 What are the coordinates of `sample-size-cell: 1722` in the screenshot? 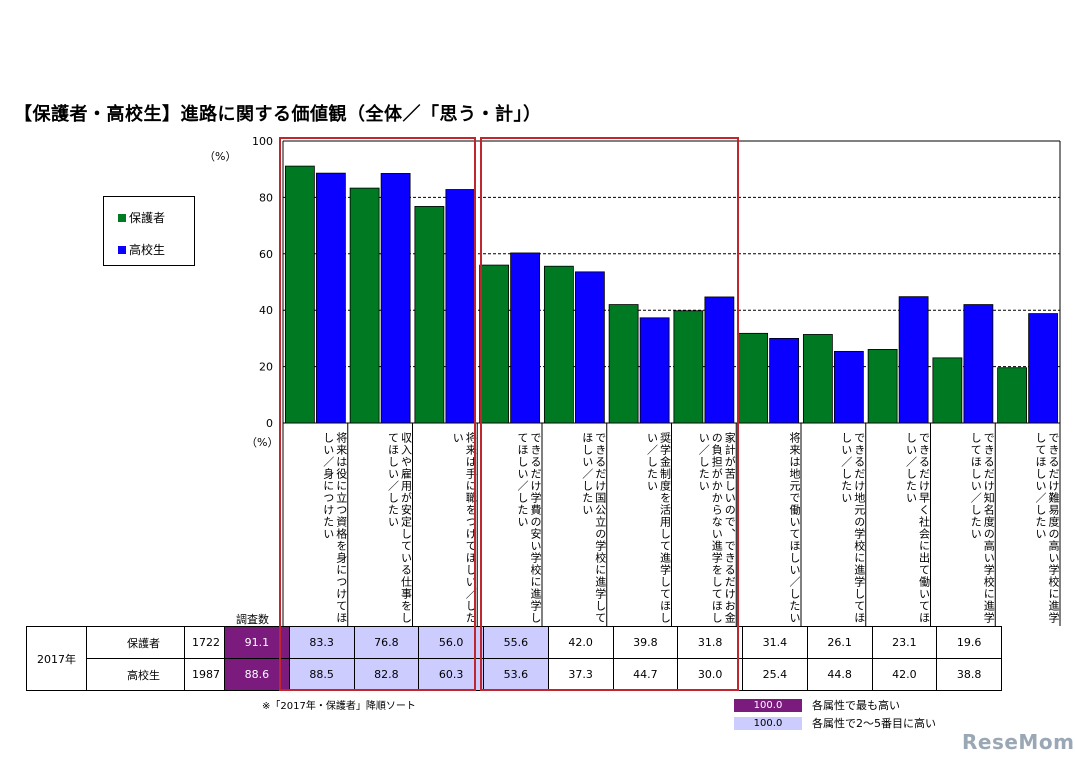 It's located at (204, 642).